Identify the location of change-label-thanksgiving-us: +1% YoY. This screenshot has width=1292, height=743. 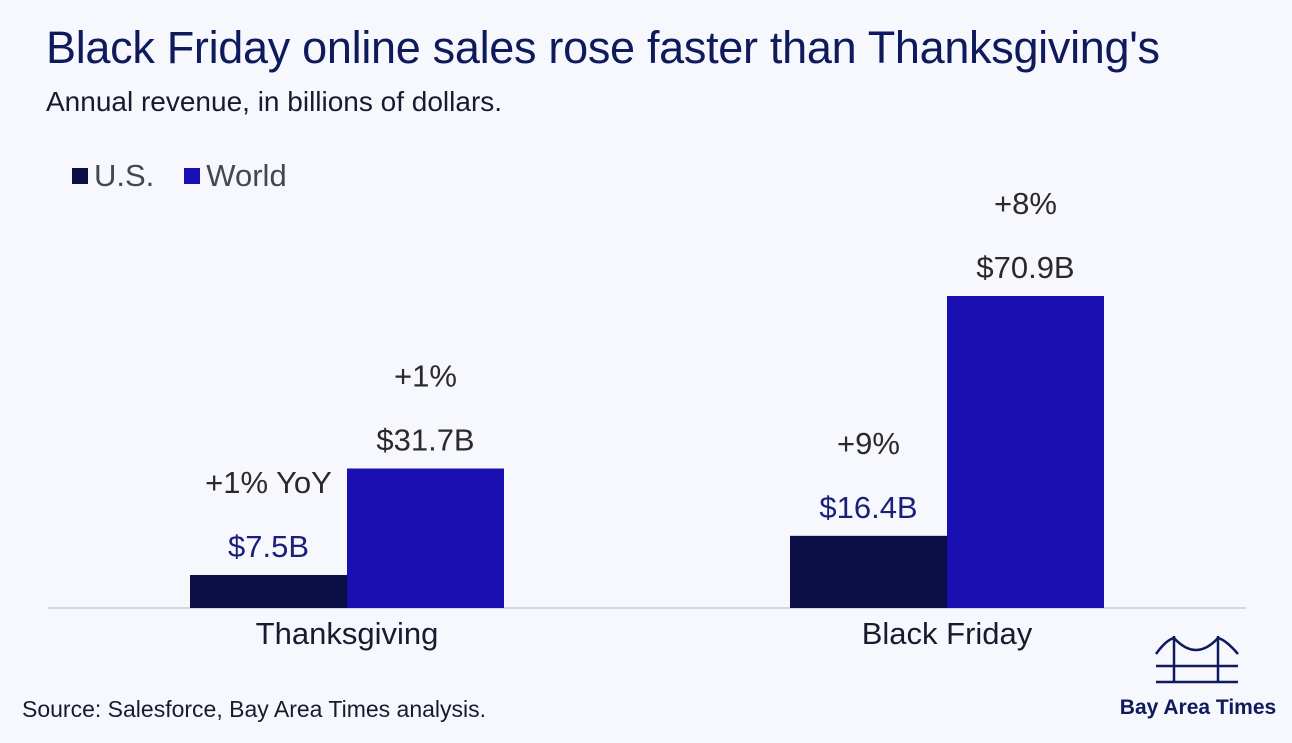
(268, 482).